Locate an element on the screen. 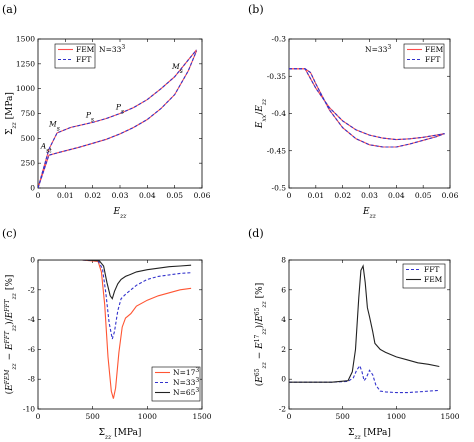 Image resolution: width=474 pixels, height=442 pixels. y-axis-label: (E65zz − E17zz)/E65zz [%] is located at coordinates (261, 334).